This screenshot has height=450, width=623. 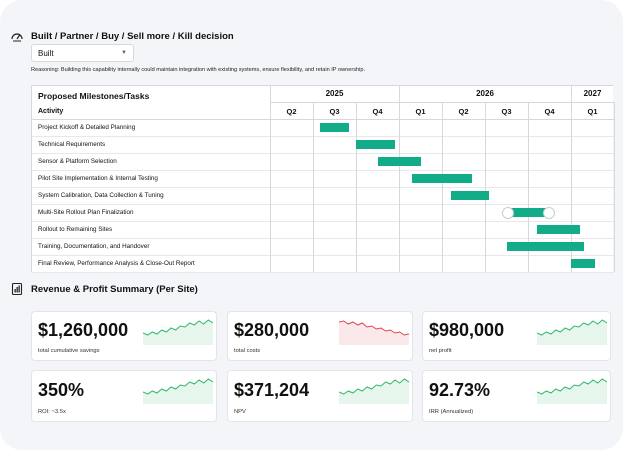 I want to click on metric-value: $371,204, so click(x=272, y=390).